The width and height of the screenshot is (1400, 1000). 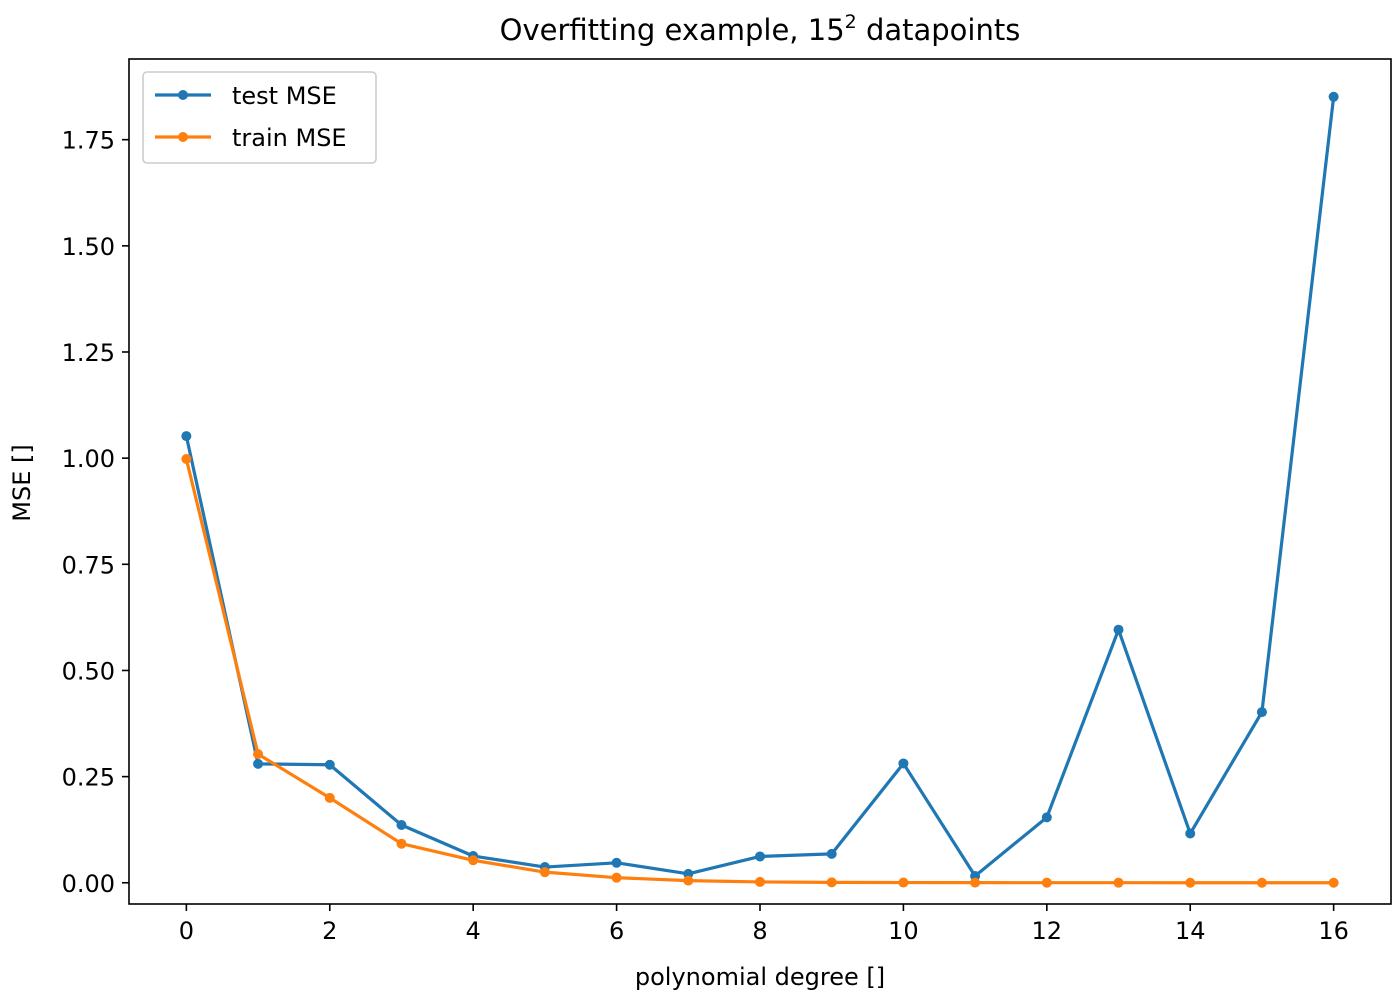 What do you see at coordinates (88, 778) in the screenshot?
I see `y-tick-label: 0.25` at bounding box center [88, 778].